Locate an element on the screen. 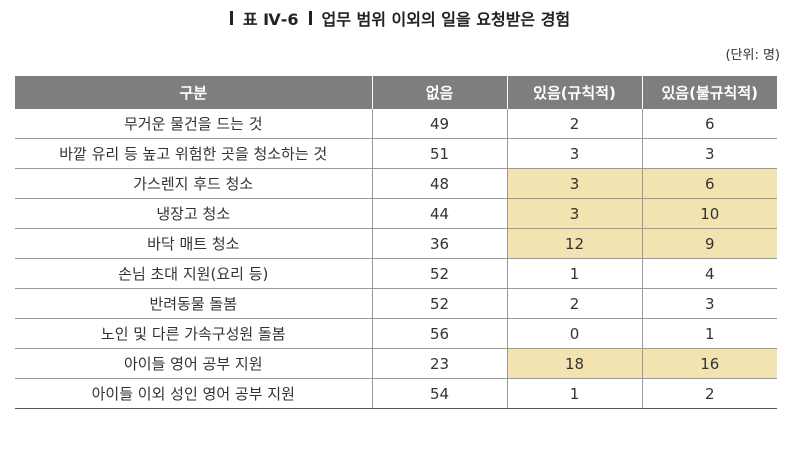 The image size is (800, 469). cell-regular: 0 is located at coordinates (574, 333).